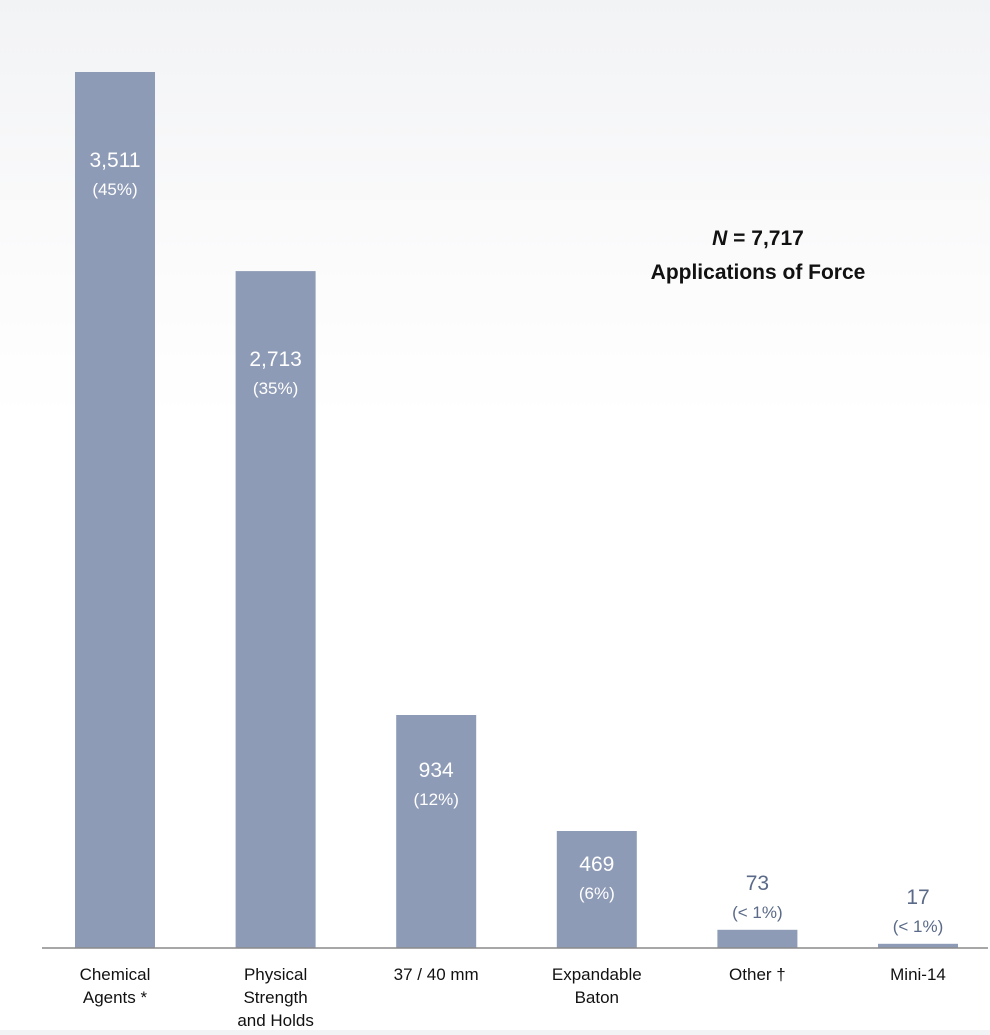  Describe the element at coordinates (436, 799) in the screenshot. I see `bar-percent-label: (12%)` at that location.